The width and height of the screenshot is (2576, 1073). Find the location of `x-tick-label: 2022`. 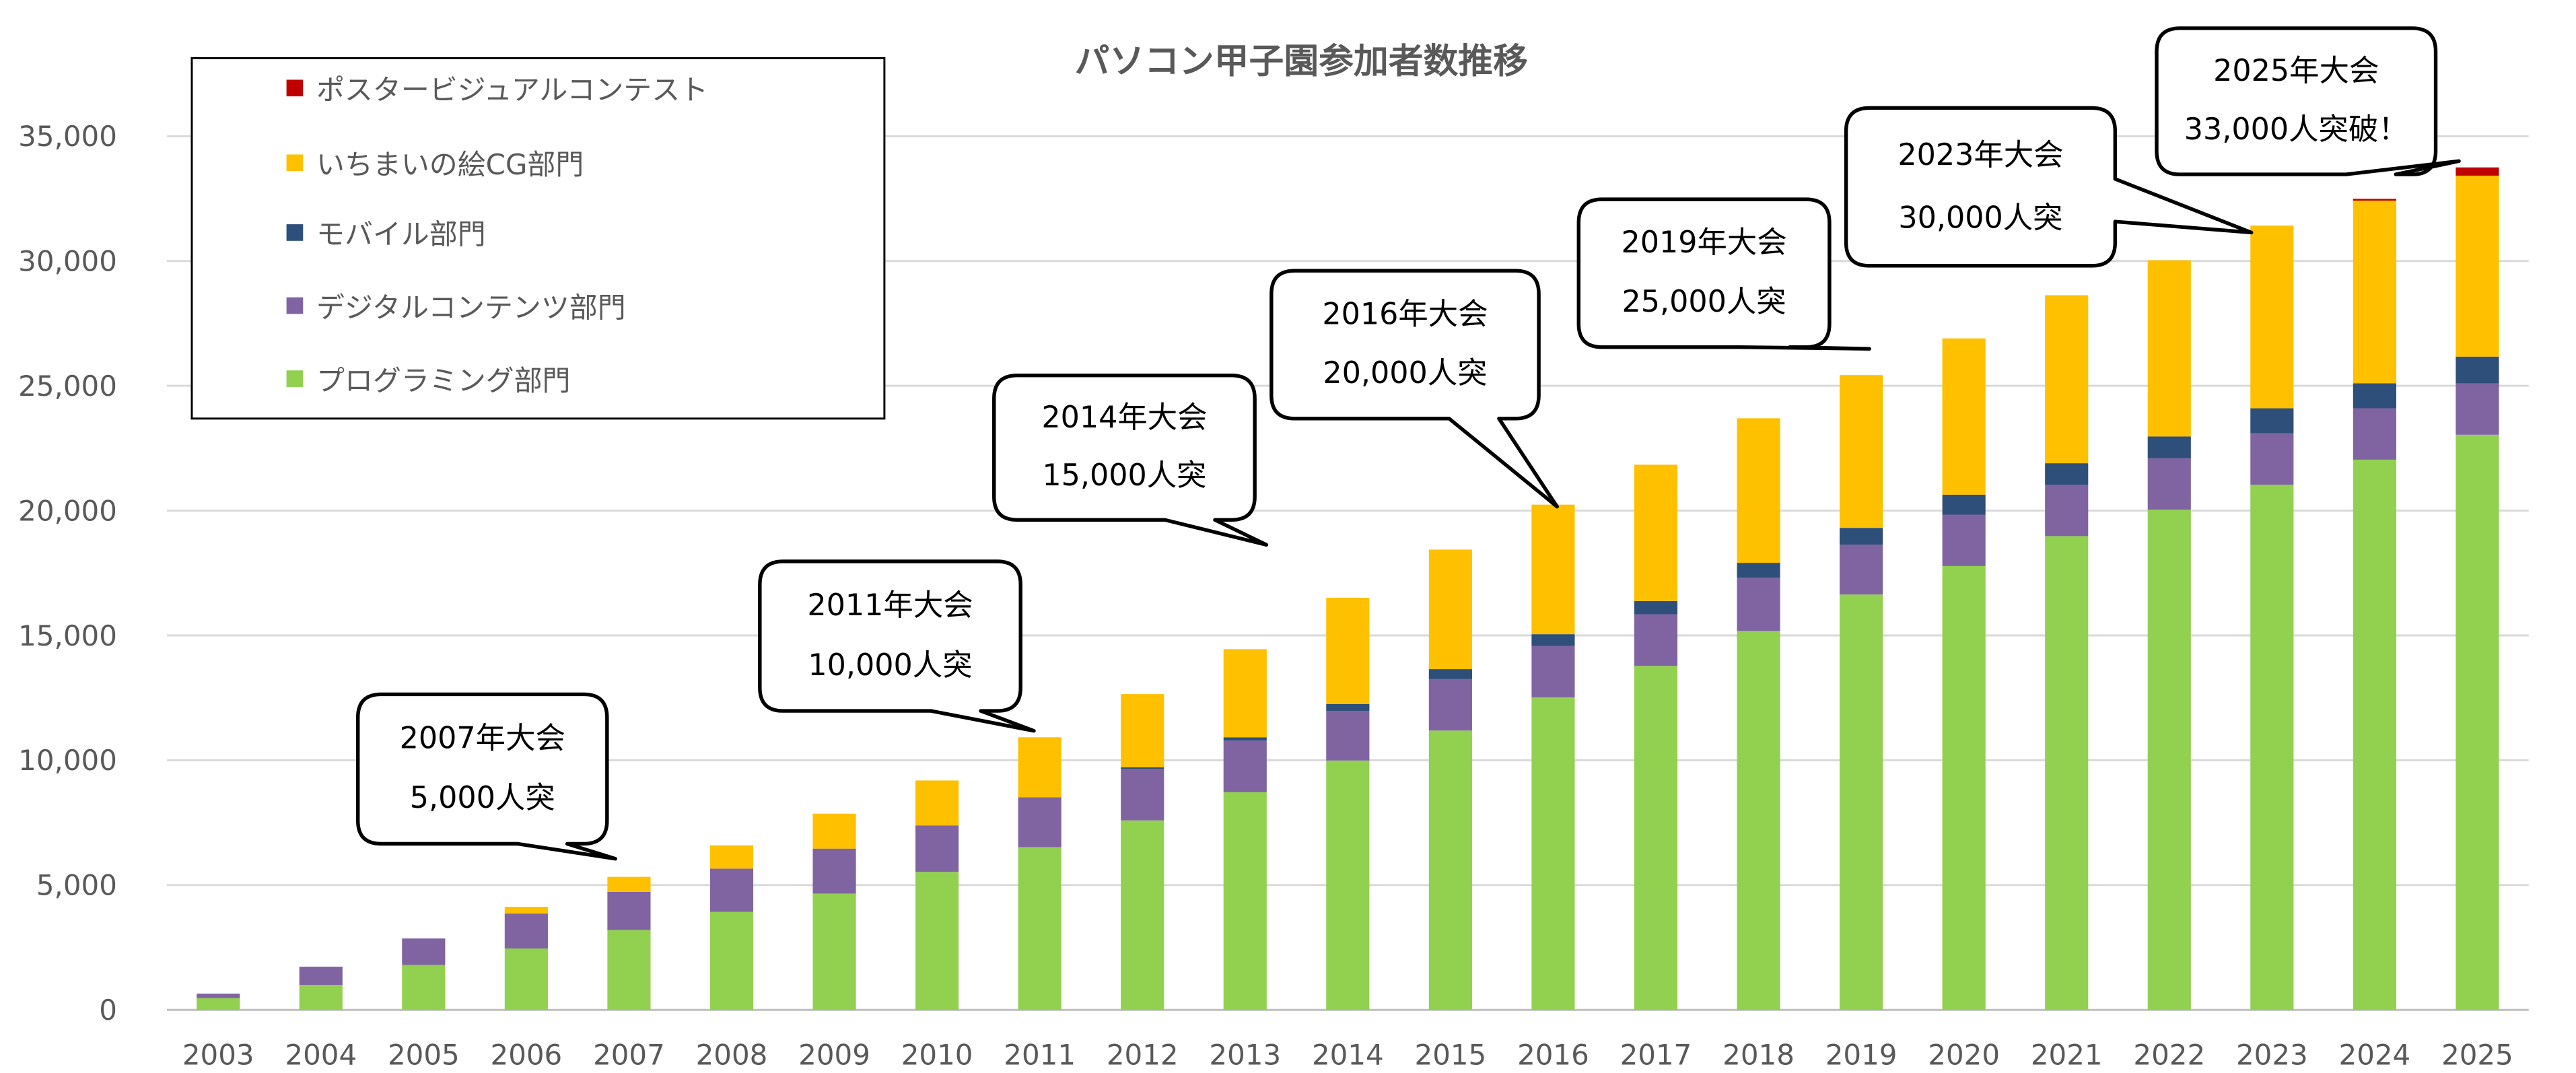

x-tick-label: 2022 is located at coordinates (2169, 1055).